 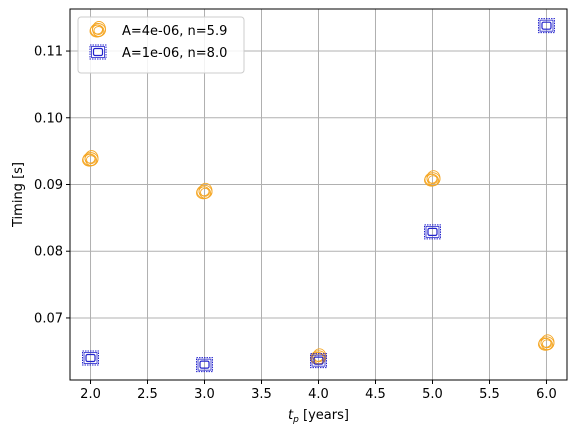 What do you see at coordinates (489, 394) in the screenshot?
I see `x-tick-label: 5.5` at bounding box center [489, 394].